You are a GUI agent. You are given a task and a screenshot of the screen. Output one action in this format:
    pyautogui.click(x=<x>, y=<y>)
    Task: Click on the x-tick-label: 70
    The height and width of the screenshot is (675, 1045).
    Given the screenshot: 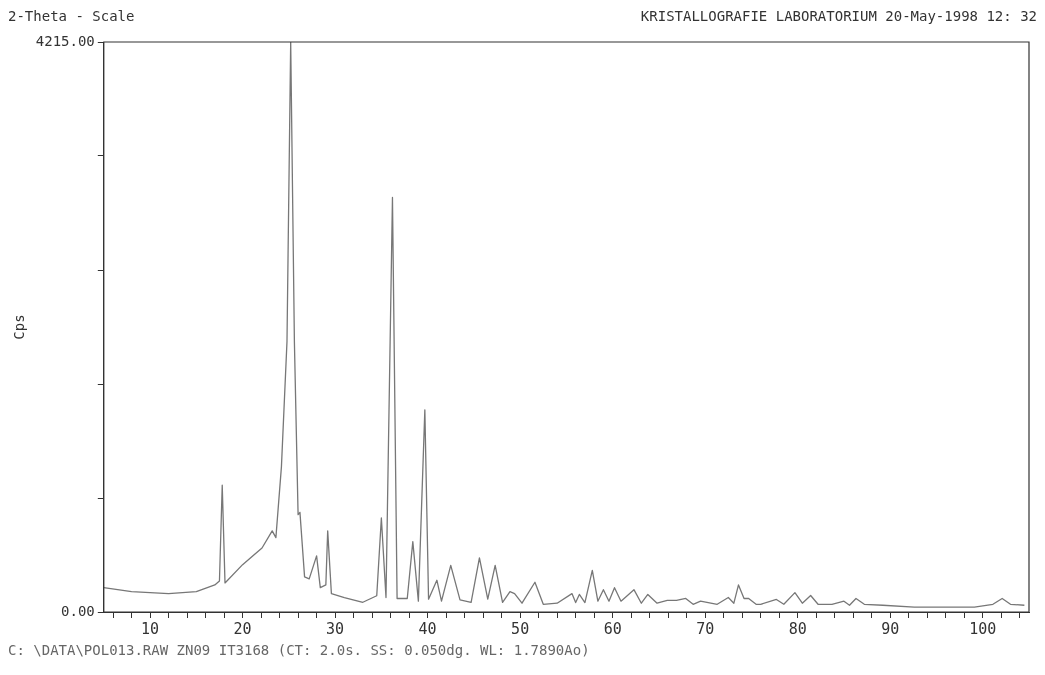 What is the action you would take?
    pyautogui.click(x=705, y=628)
    